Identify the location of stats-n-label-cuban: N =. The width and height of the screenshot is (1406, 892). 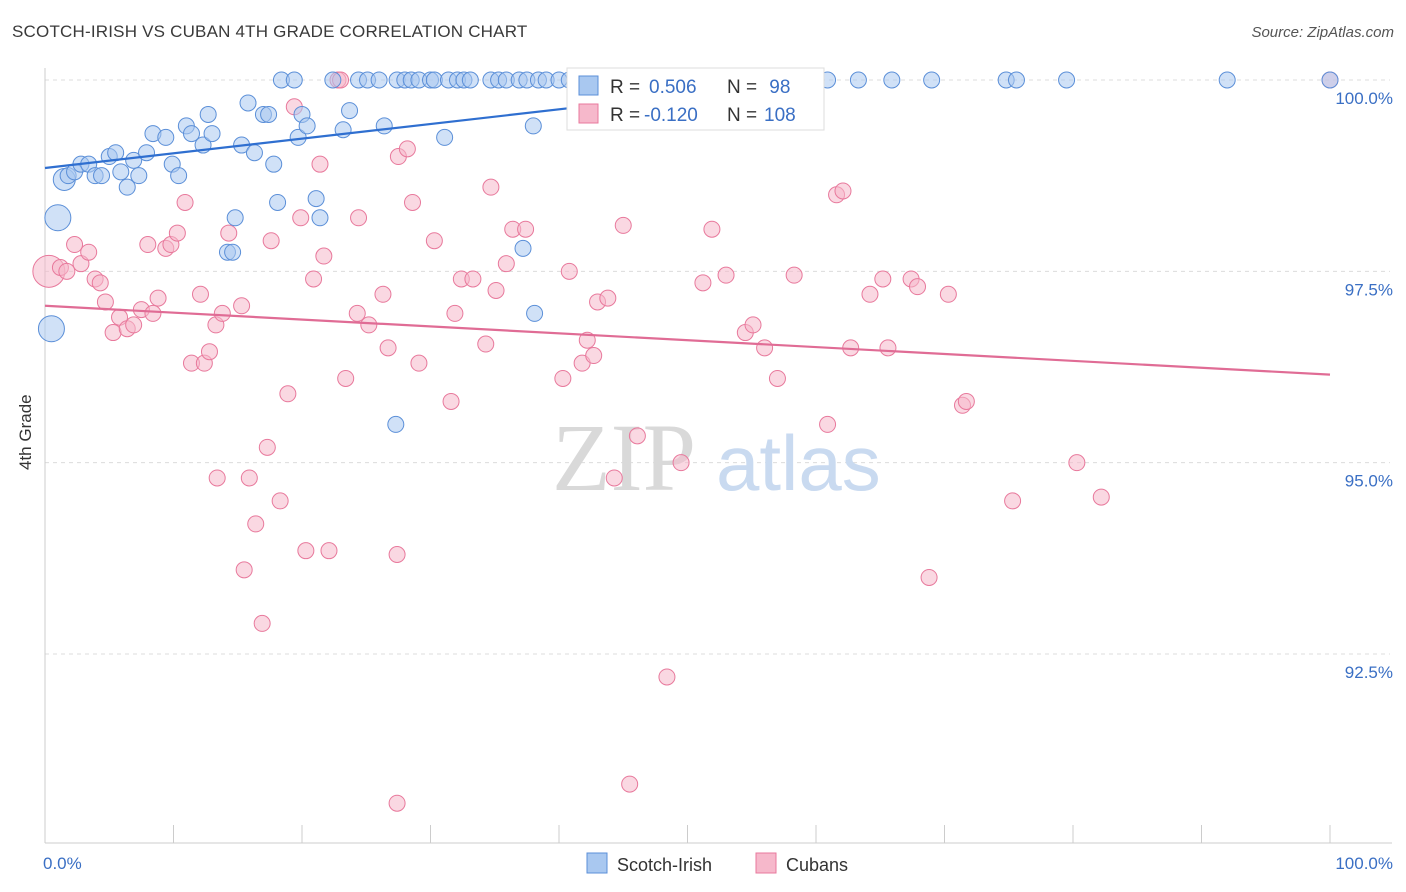
(742, 115).